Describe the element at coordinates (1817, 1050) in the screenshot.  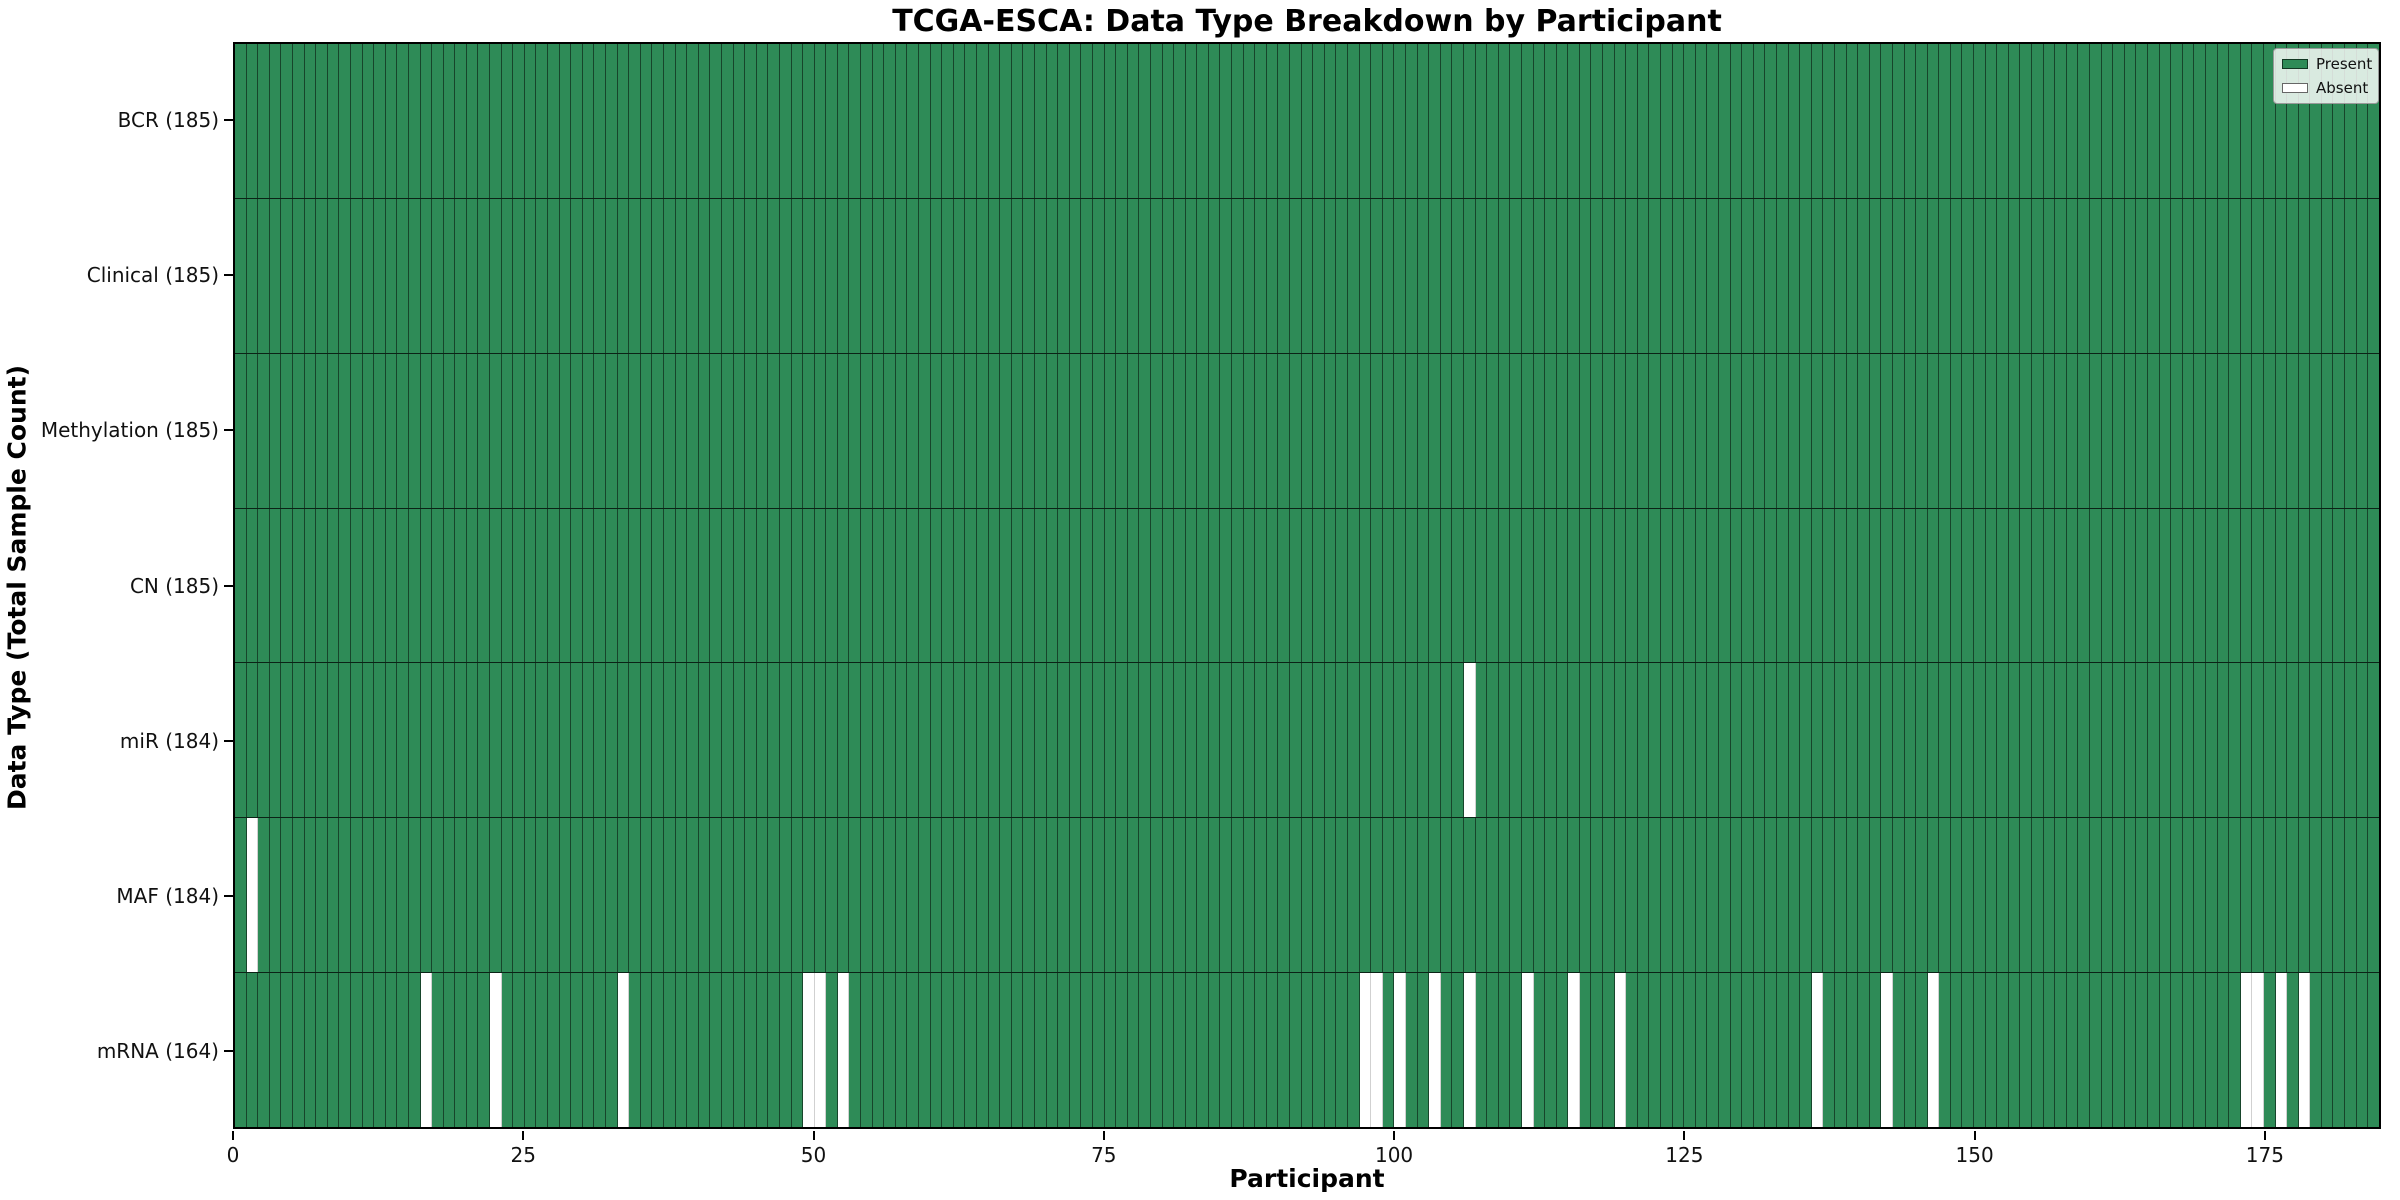
I see `absent-cell` at that location.